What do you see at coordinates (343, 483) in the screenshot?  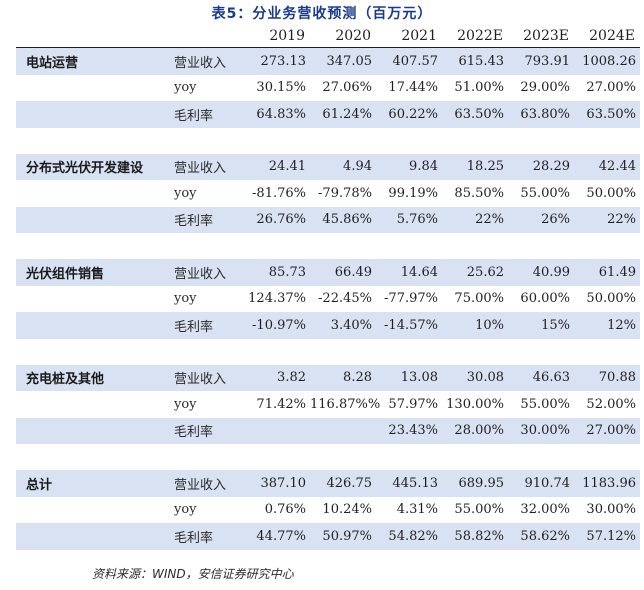 I see `value-cell: 426.75` at bounding box center [343, 483].